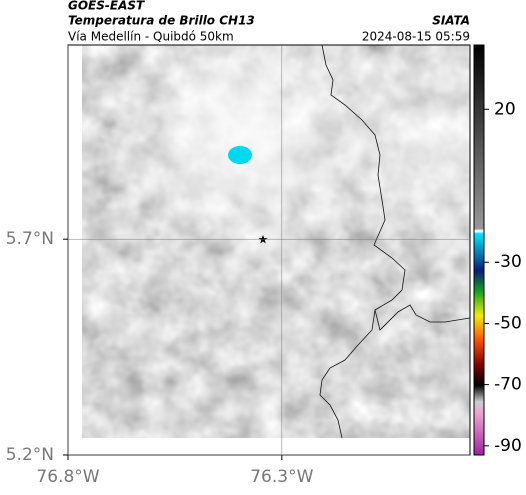 The height and width of the screenshot is (495, 526). I want to click on colorbar-tick-label: 20, so click(505, 109).